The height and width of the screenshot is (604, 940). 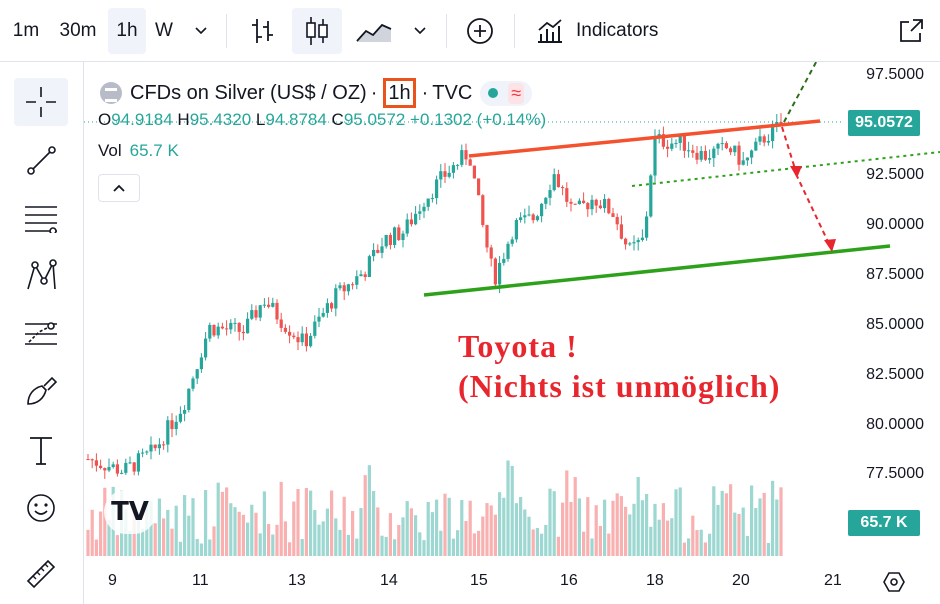 I want to click on fib-tool-button, so click(x=41, y=218).